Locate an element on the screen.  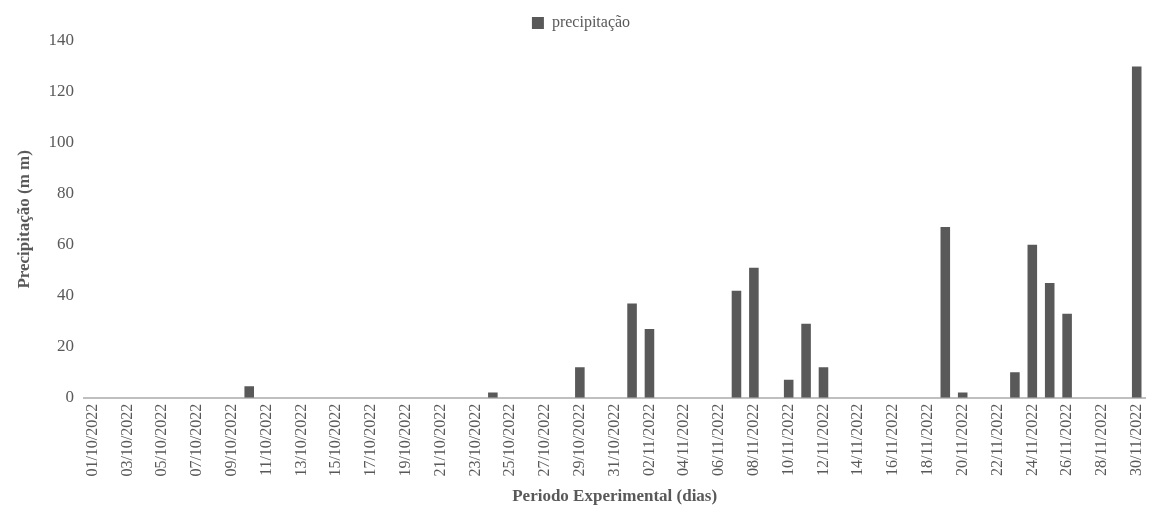
legend-label: precipitação is located at coordinates (591, 22).